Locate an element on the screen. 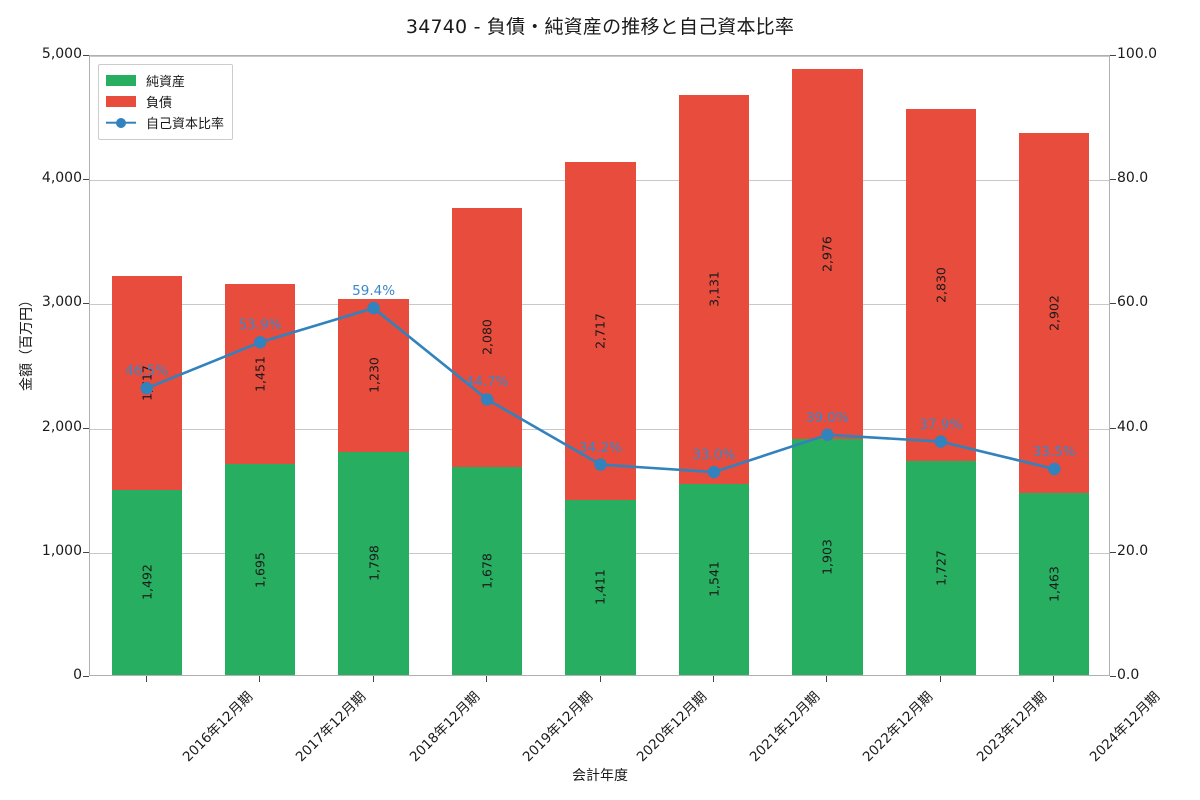 This screenshot has height=800, width=1200. bar-segment-equity: 1,727 is located at coordinates (940, 567).